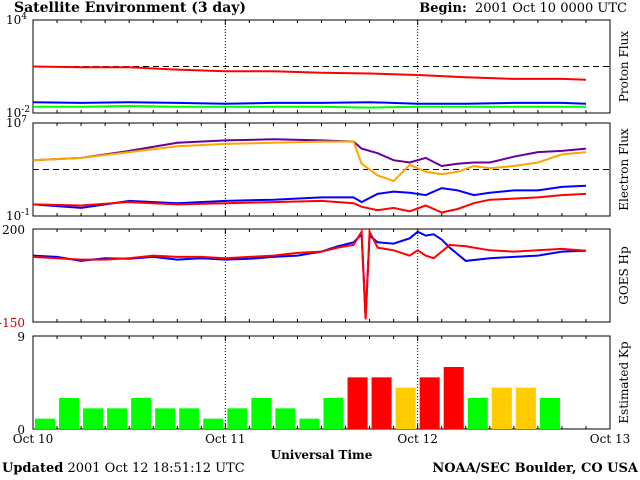 This screenshot has width=640, height=480. Describe the element at coordinates (12, 323) in the screenshot. I see `y-tick-label: -150` at that location.